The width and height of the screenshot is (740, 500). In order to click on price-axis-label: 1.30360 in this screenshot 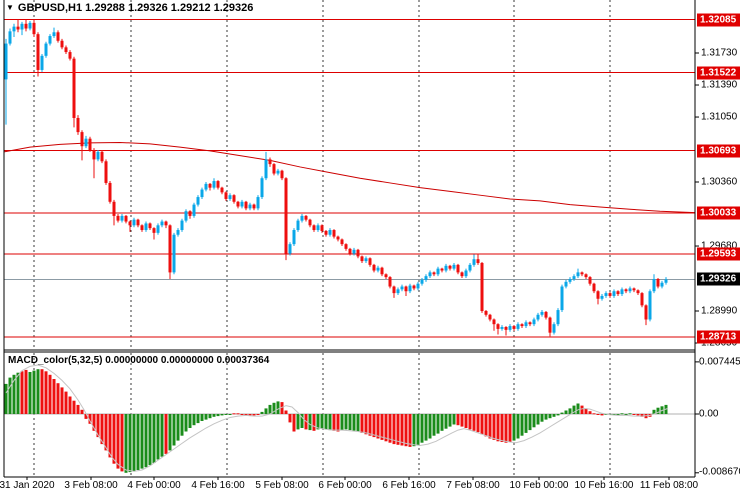, I will do `click(719, 182)`.